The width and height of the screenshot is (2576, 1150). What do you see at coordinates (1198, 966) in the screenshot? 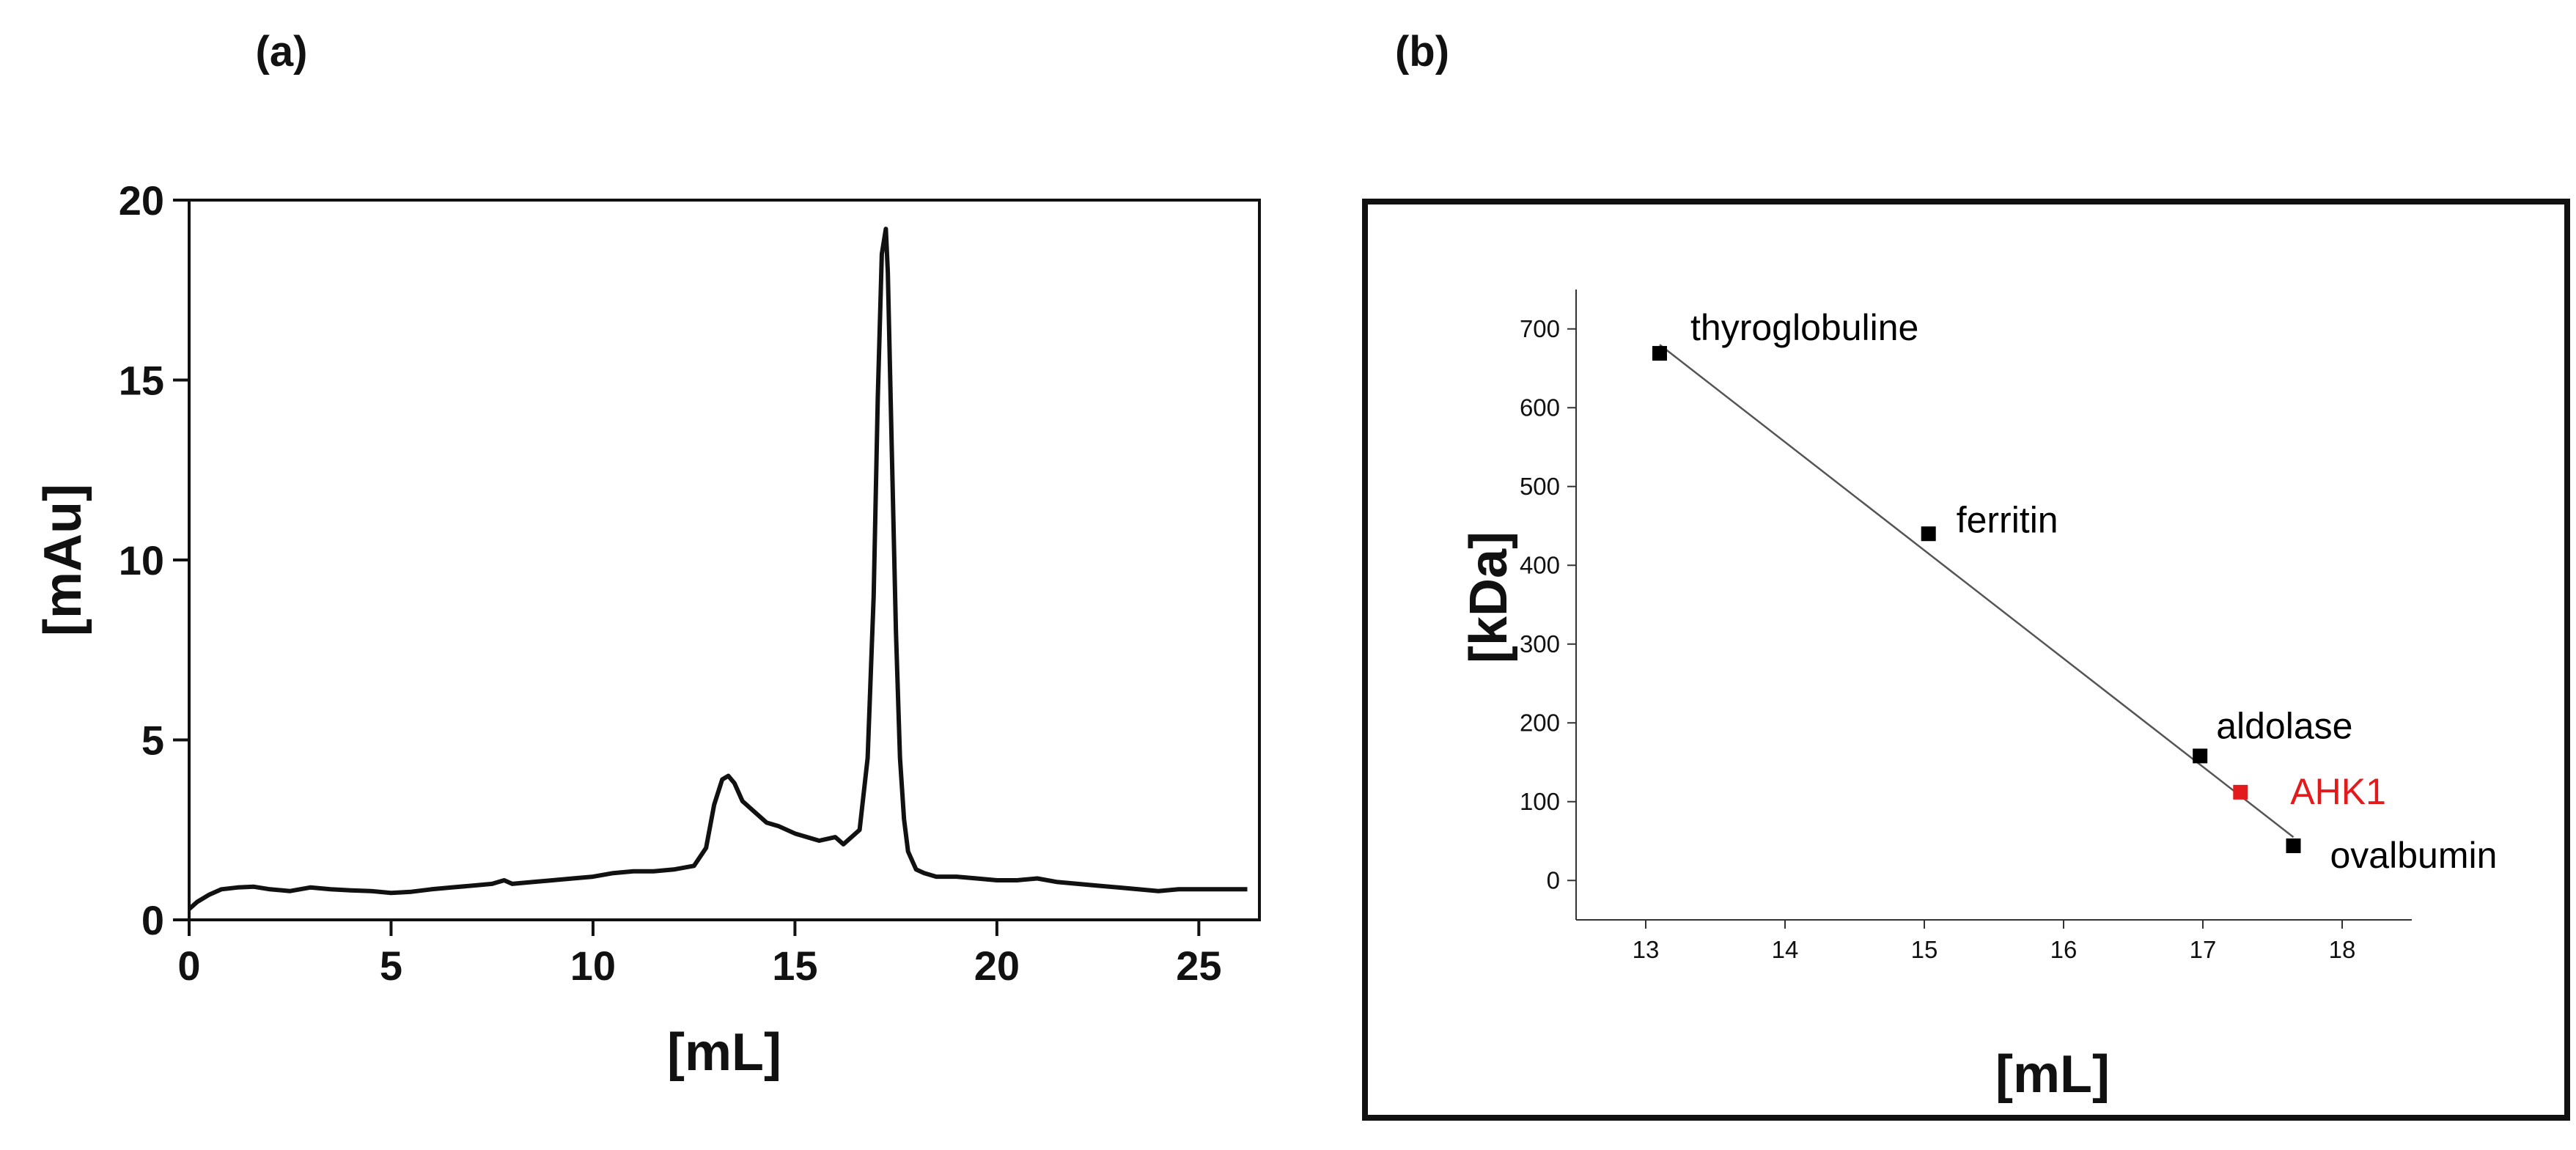
I see `chart-a-x-tick-label: 25` at bounding box center [1198, 966].